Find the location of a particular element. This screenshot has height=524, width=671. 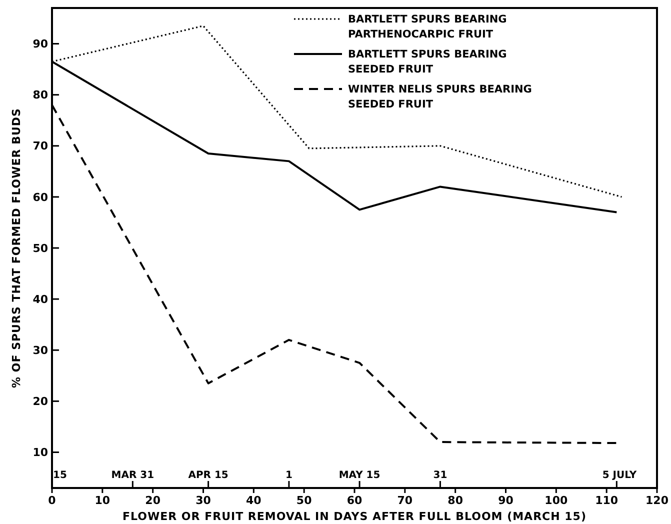

x-axis-title: FLOWER OR FRUIT REMOVAL IN DAYS AFTER FULL BLOOM (MARCH 15) is located at coordinates (354, 516).